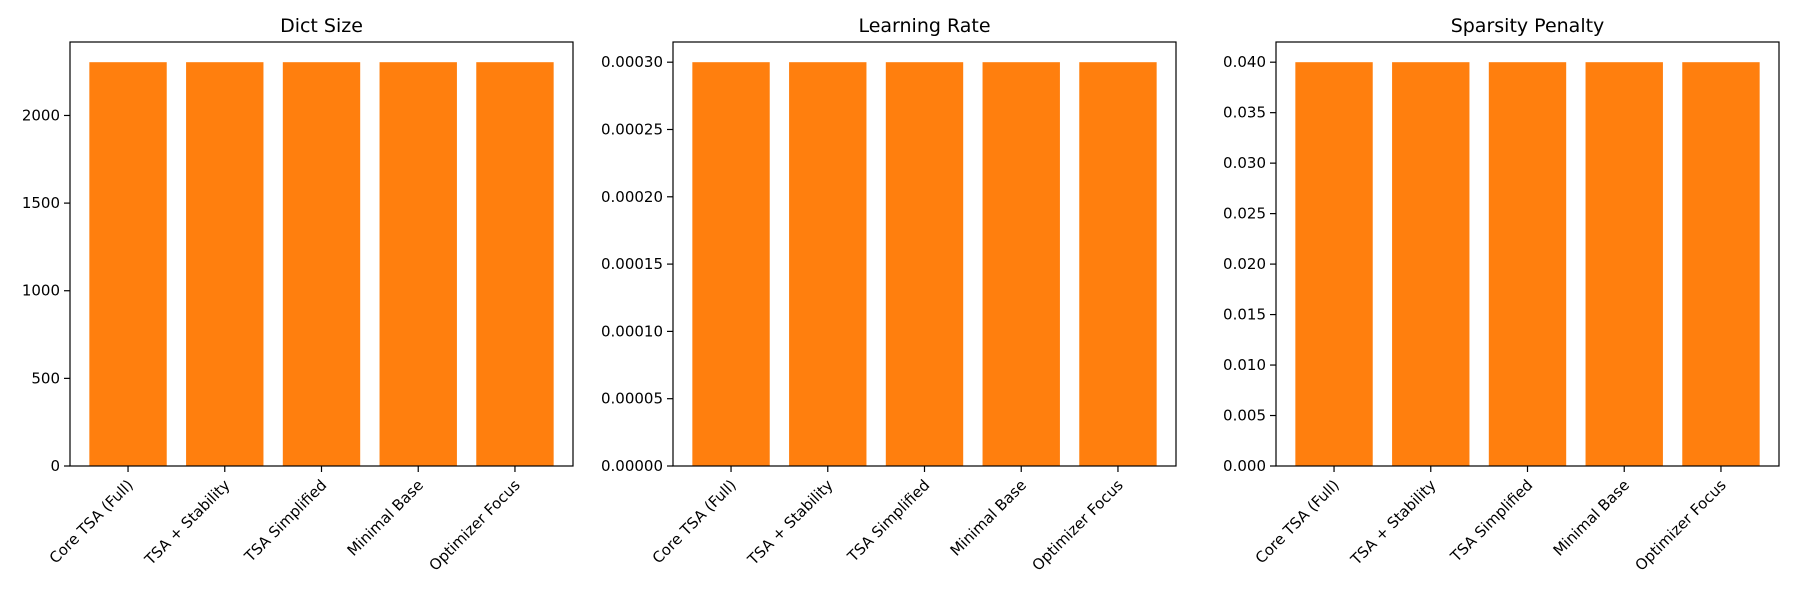  What do you see at coordinates (632, 129) in the screenshot?
I see `y-tick-label: 0.00025` at bounding box center [632, 129].